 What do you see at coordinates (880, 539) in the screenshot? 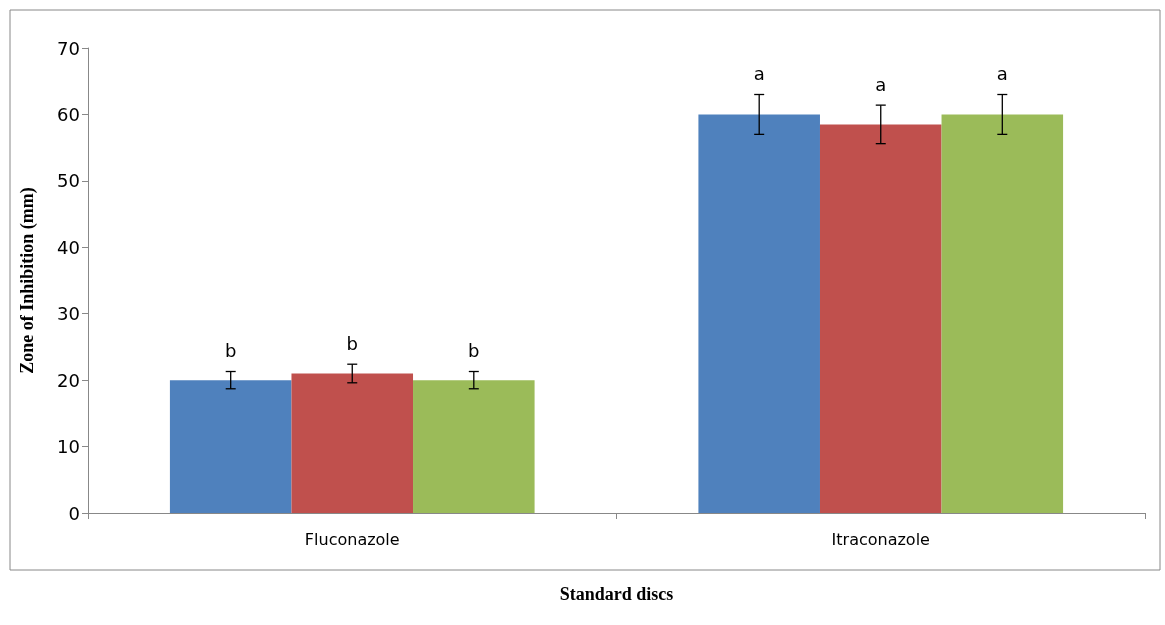
I see `x-tick-label: Itraconazole` at bounding box center [880, 539].